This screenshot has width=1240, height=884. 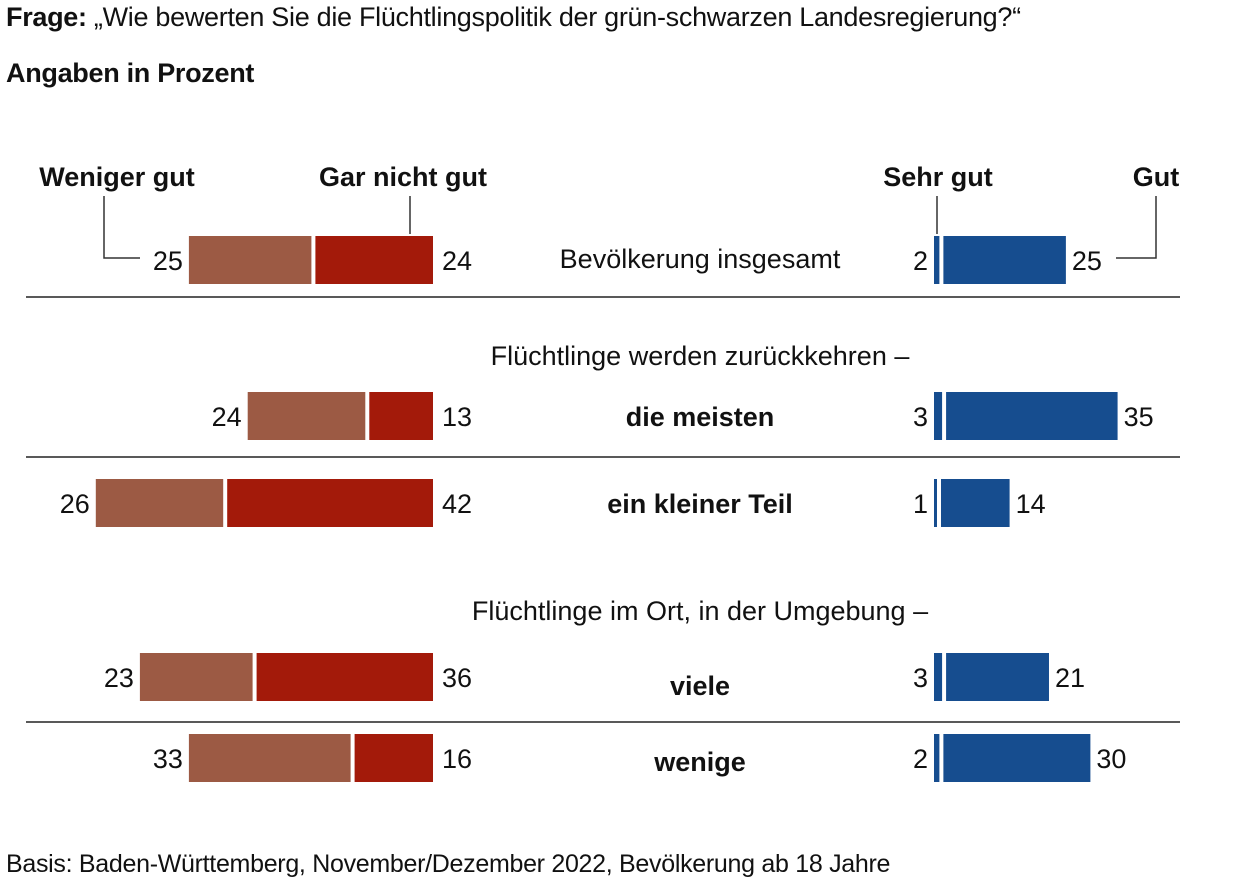 What do you see at coordinates (1031, 504) in the screenshot?
I see `value-gut-2: 14` at bounding box center [1031, 504].